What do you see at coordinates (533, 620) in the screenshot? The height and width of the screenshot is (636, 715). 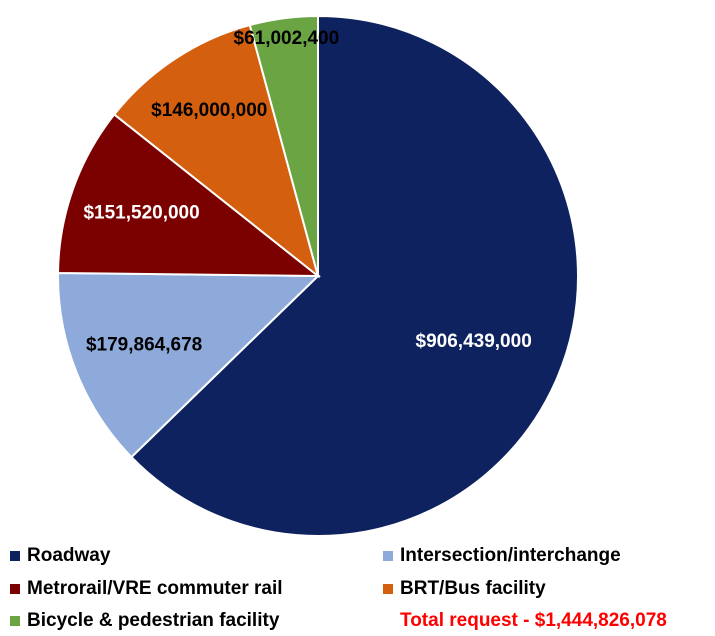 I see `total-annotation: Total request - $1,444,826,078` at bounding box center [533, 620].